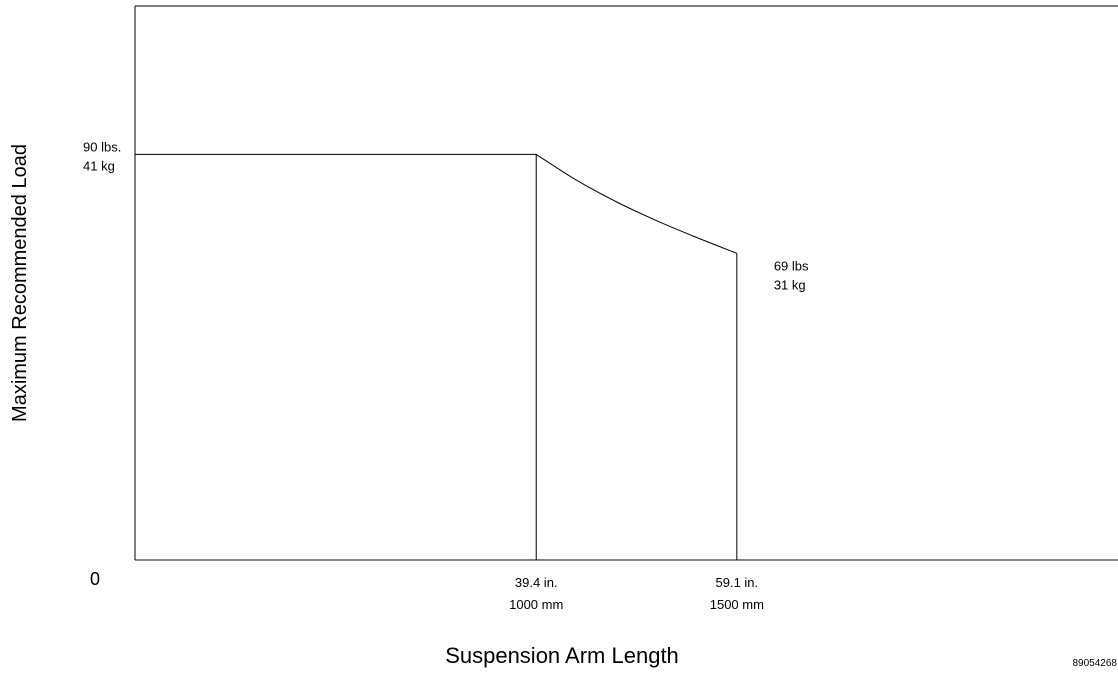  What do you see at coordinates (737, 582) in the screenshot?
I see `x-tick-label-1-line1: 59.1 in.` at bounding box center [737, 582].